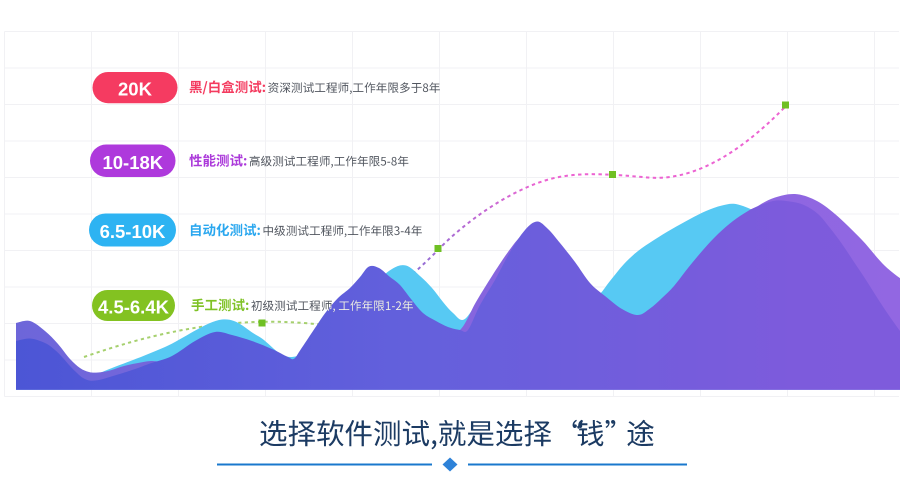  What do you see at coordinates (135, 89) in the screenshot?
I see `svg-text: 20K` at bounding box center [135, 89].